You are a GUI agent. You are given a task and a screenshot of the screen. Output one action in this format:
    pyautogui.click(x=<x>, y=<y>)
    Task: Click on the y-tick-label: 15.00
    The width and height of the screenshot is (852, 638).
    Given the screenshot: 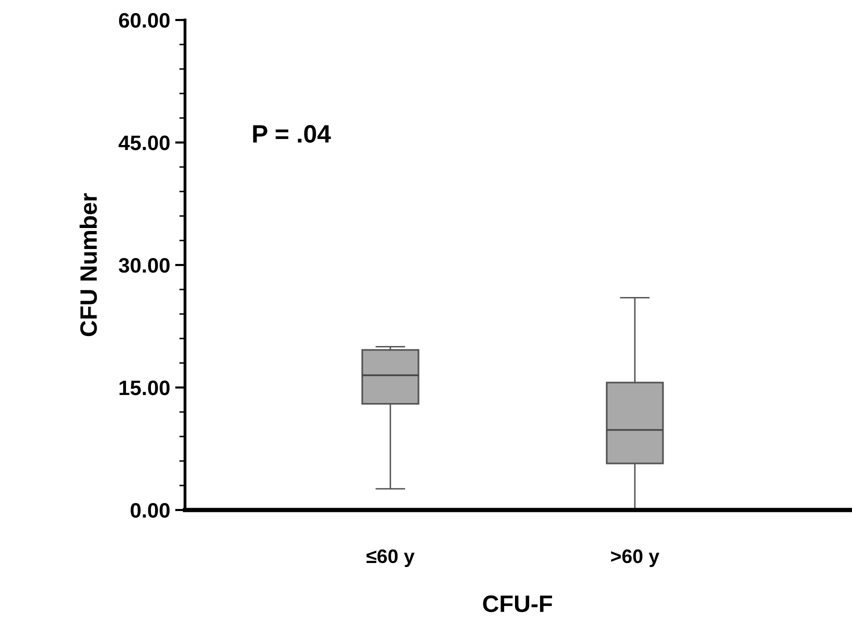 What is the action you would take?
    pyautogui.click(x=145, y=388)
    